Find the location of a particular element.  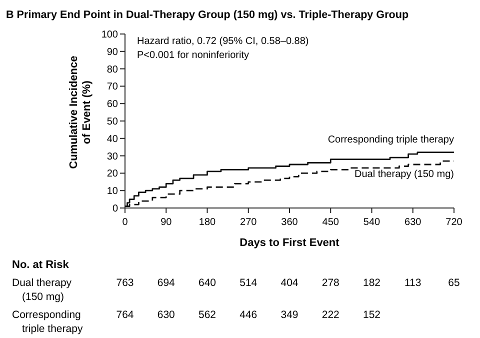

series-label: Dual therapy (150 mg) is located at coordinates (404, 174).